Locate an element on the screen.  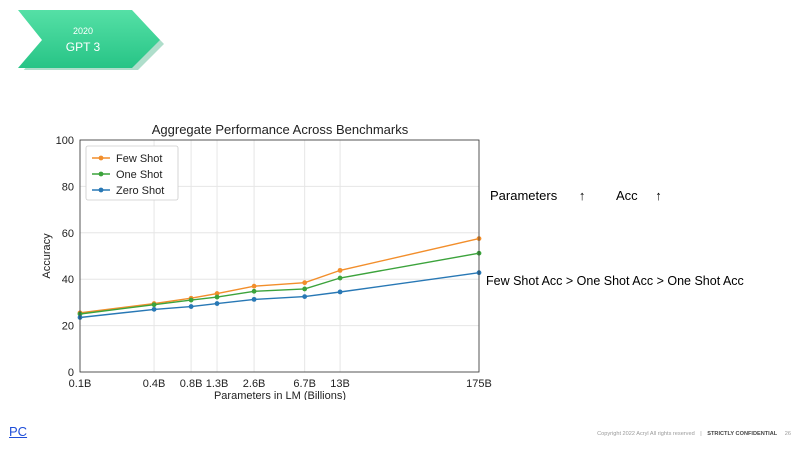
x-tick-label: 6.7B is located at coordinates (304, 384).